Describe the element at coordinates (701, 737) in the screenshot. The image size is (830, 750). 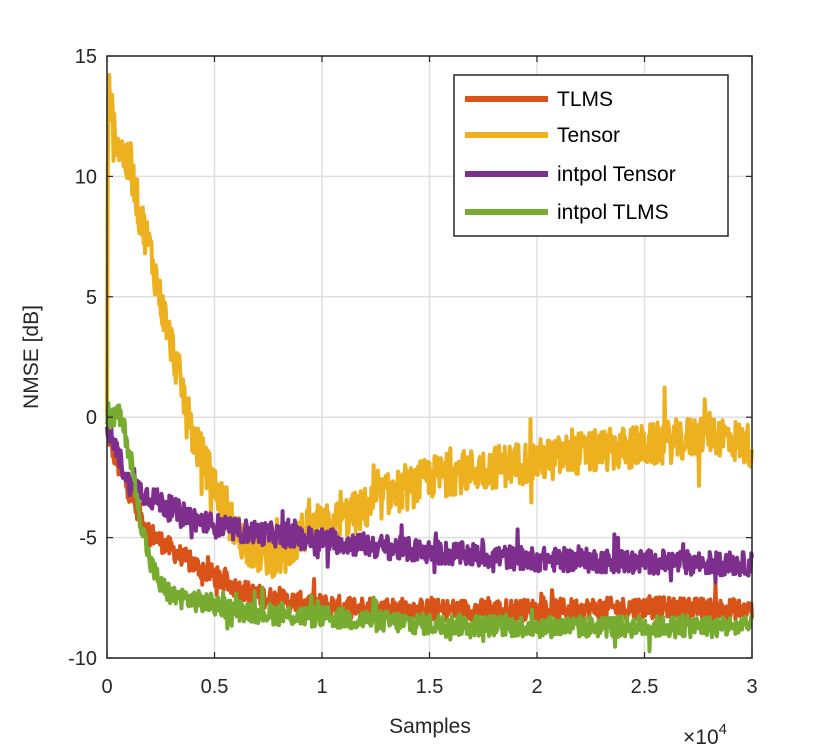
I see `x-multiplier-base: ×10` at that location.